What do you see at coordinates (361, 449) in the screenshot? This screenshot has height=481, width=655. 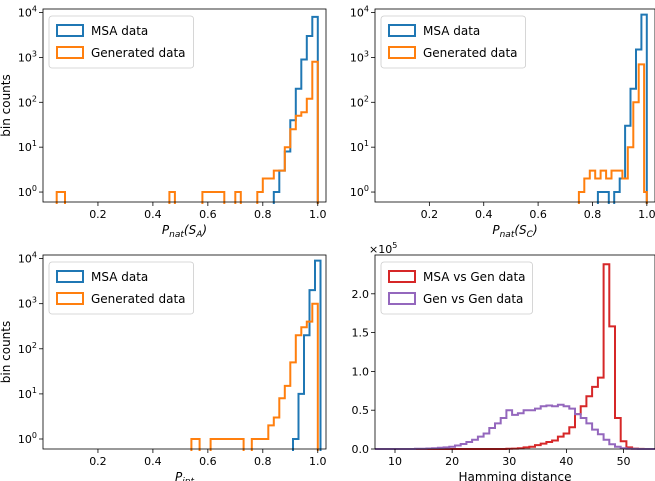 I see `y-tick-label: 0.0` at bounding box center [361, 449].